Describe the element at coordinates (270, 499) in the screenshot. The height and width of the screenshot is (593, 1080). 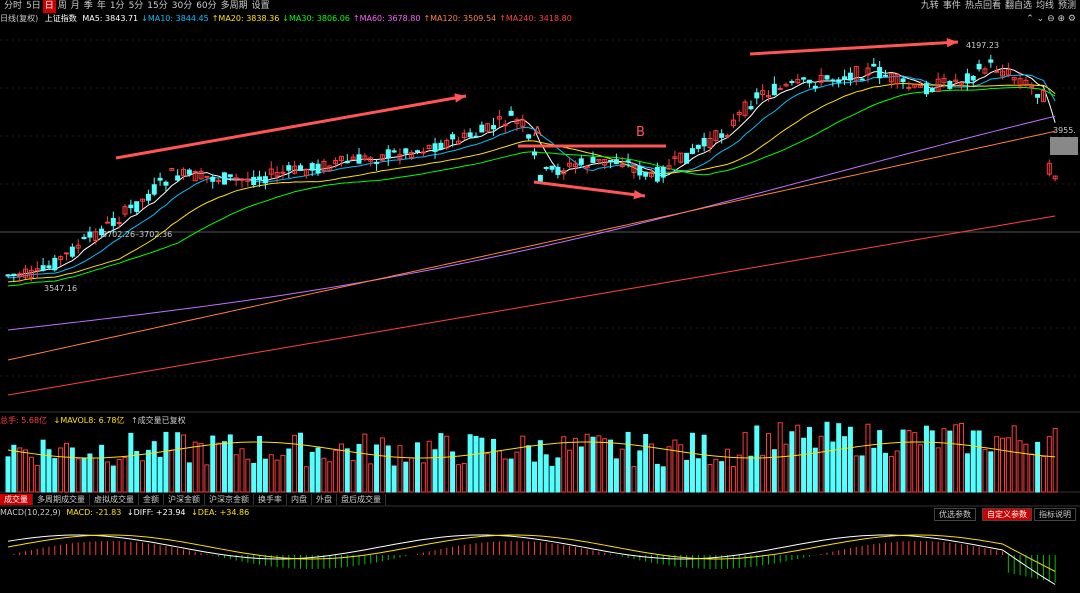
I see `indicator-tab: 换手率` at that location.